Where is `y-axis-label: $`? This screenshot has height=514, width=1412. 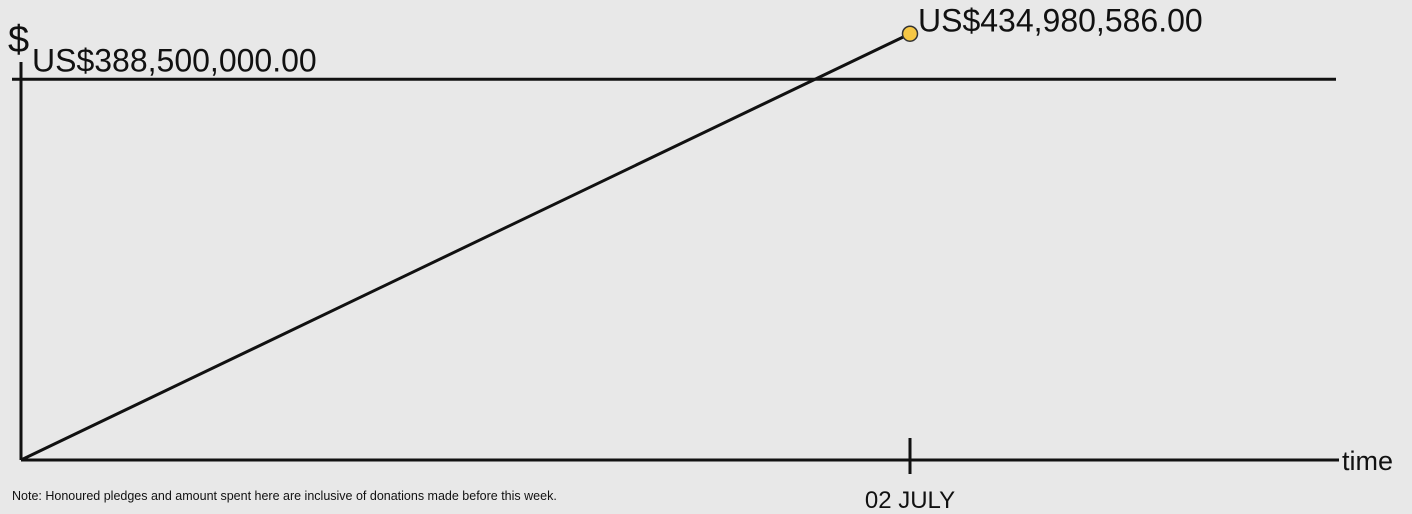
y-axis-label: $ is located at coordinates (18, 40).